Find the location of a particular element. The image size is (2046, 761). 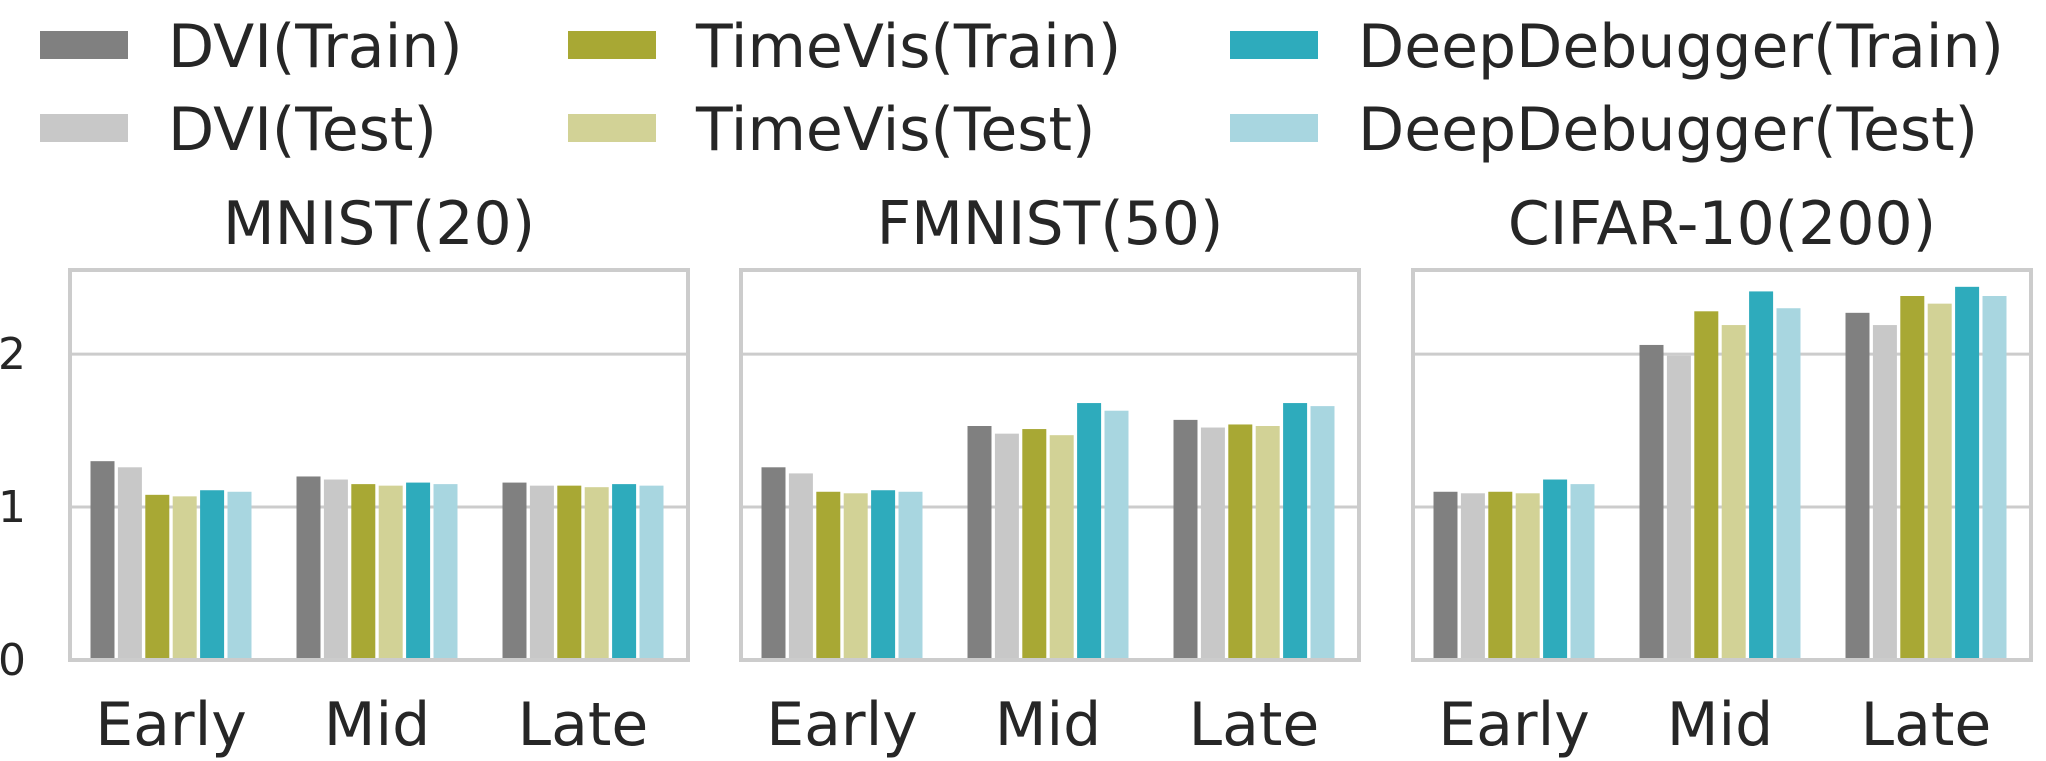

legend-entry-timevis-test: TimeVis(Test) is located at coordinates (831, 130).